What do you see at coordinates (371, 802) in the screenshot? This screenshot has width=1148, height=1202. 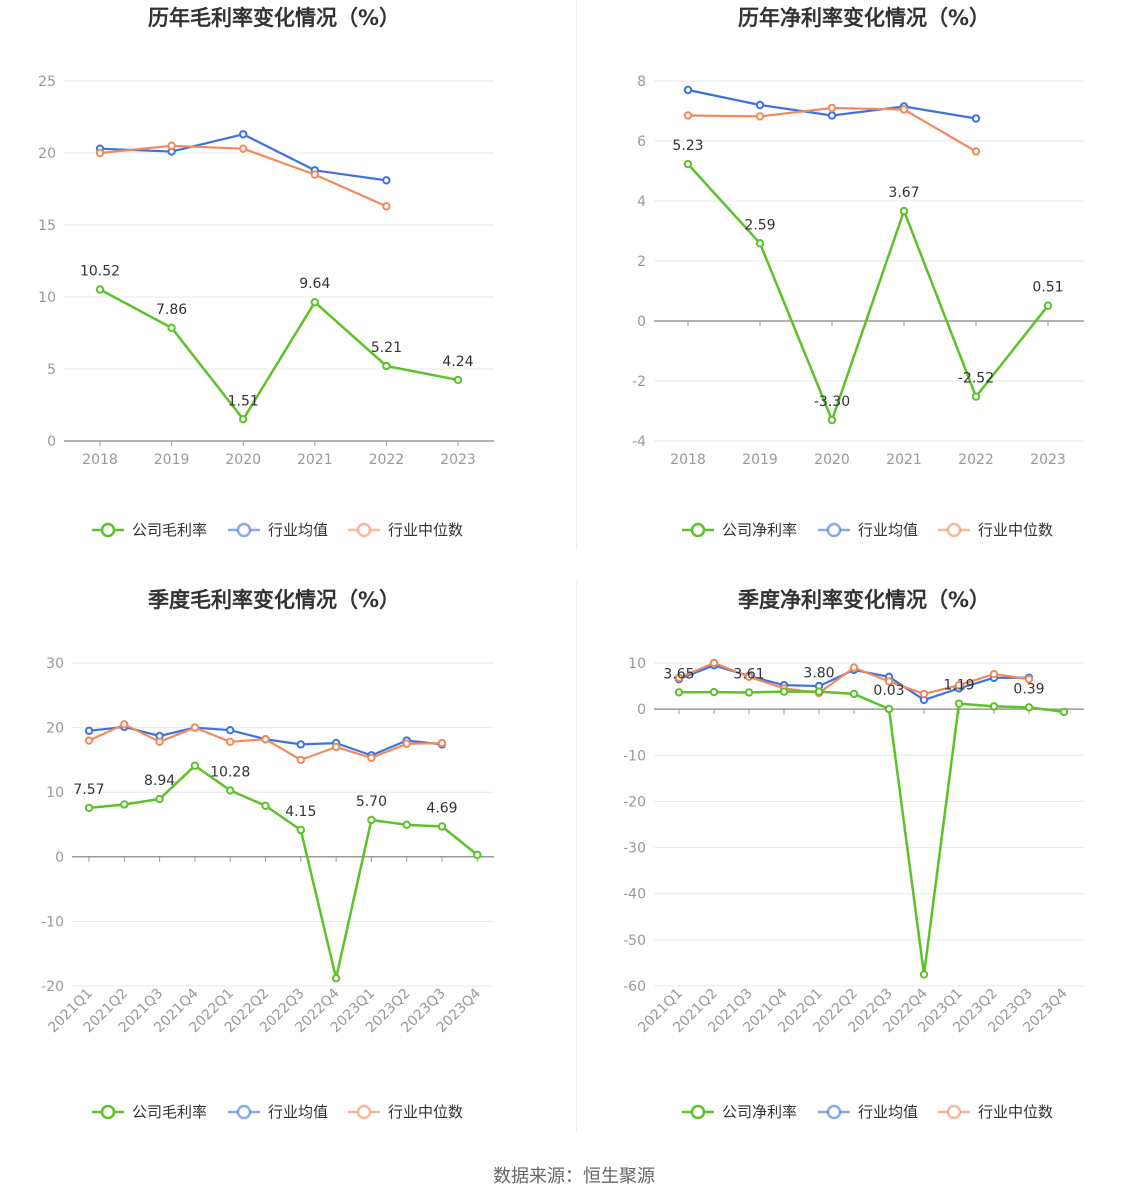 I see `data-label: 5.70` at bounding box center [371, 802].